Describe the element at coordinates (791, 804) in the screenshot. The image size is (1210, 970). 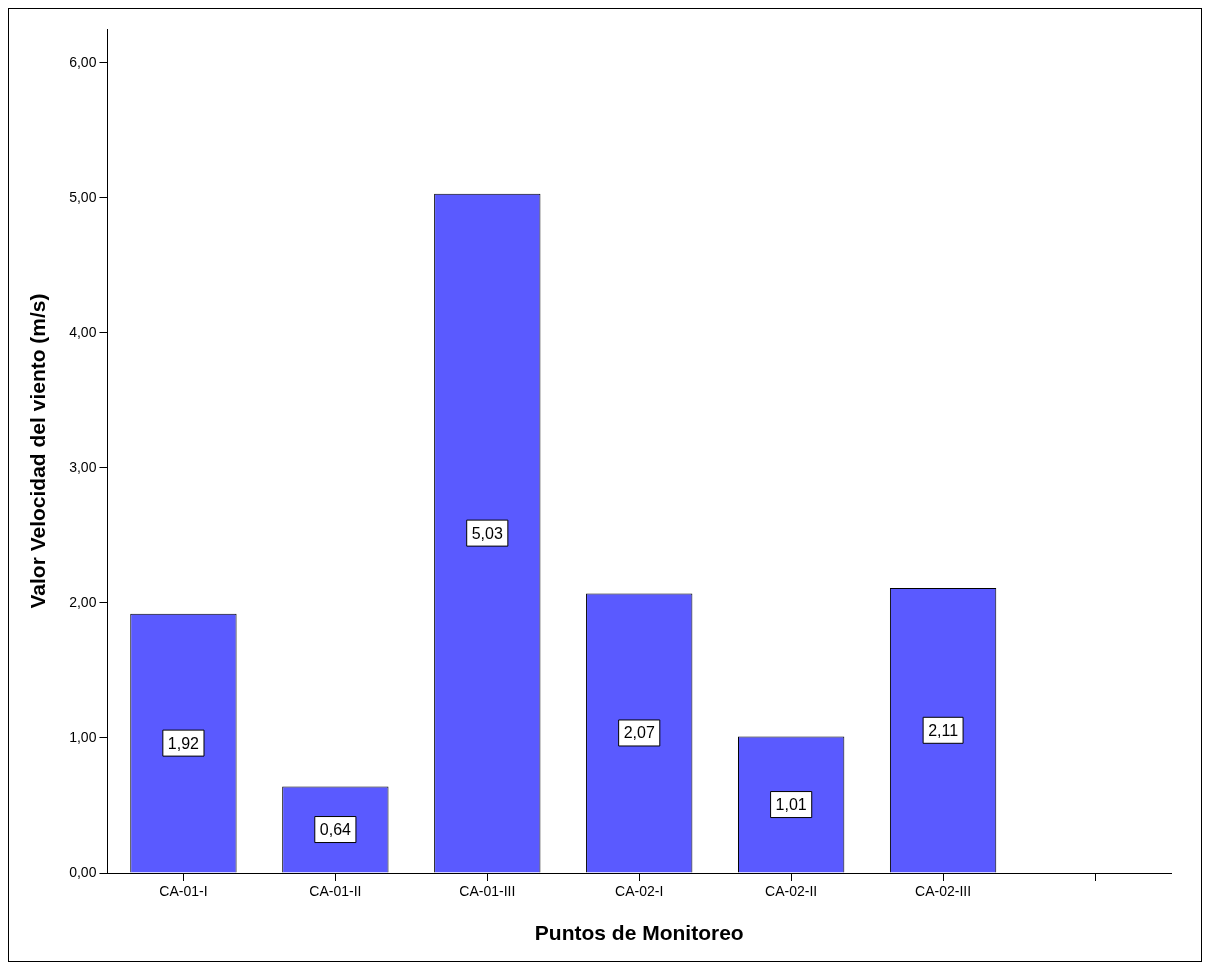
I see `data-label: 1,01` at that location.